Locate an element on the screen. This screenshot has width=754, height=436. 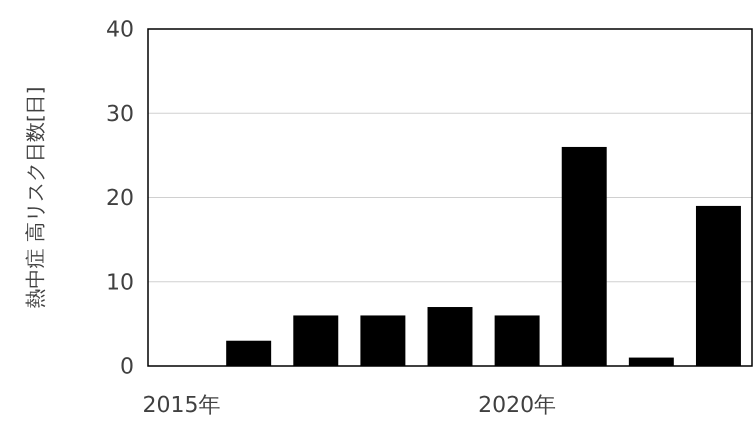
x-tick-label: 2015年 is located at coordinates (181, 405).